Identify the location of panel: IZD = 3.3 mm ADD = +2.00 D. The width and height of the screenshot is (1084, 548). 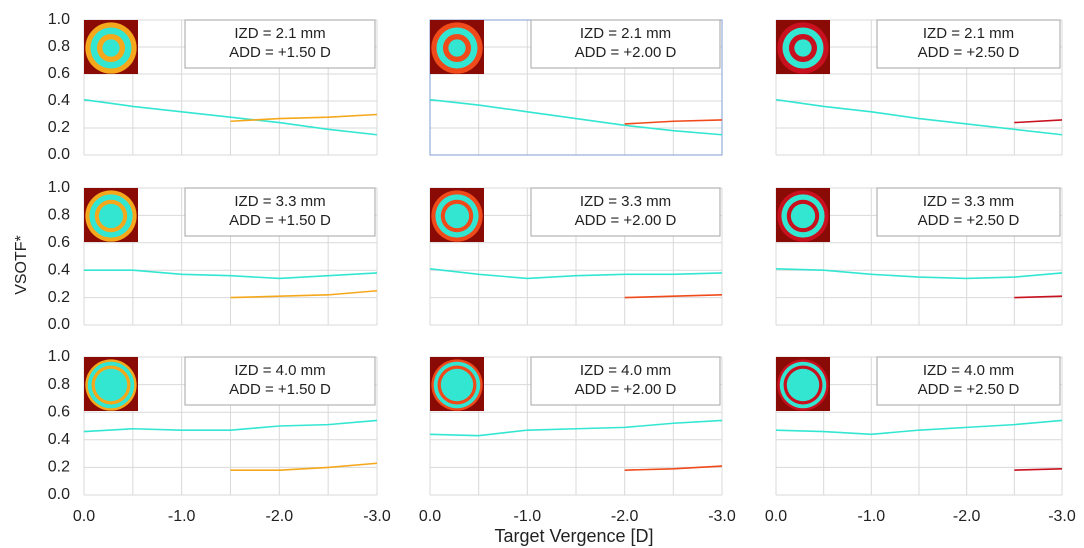
(576, 256).